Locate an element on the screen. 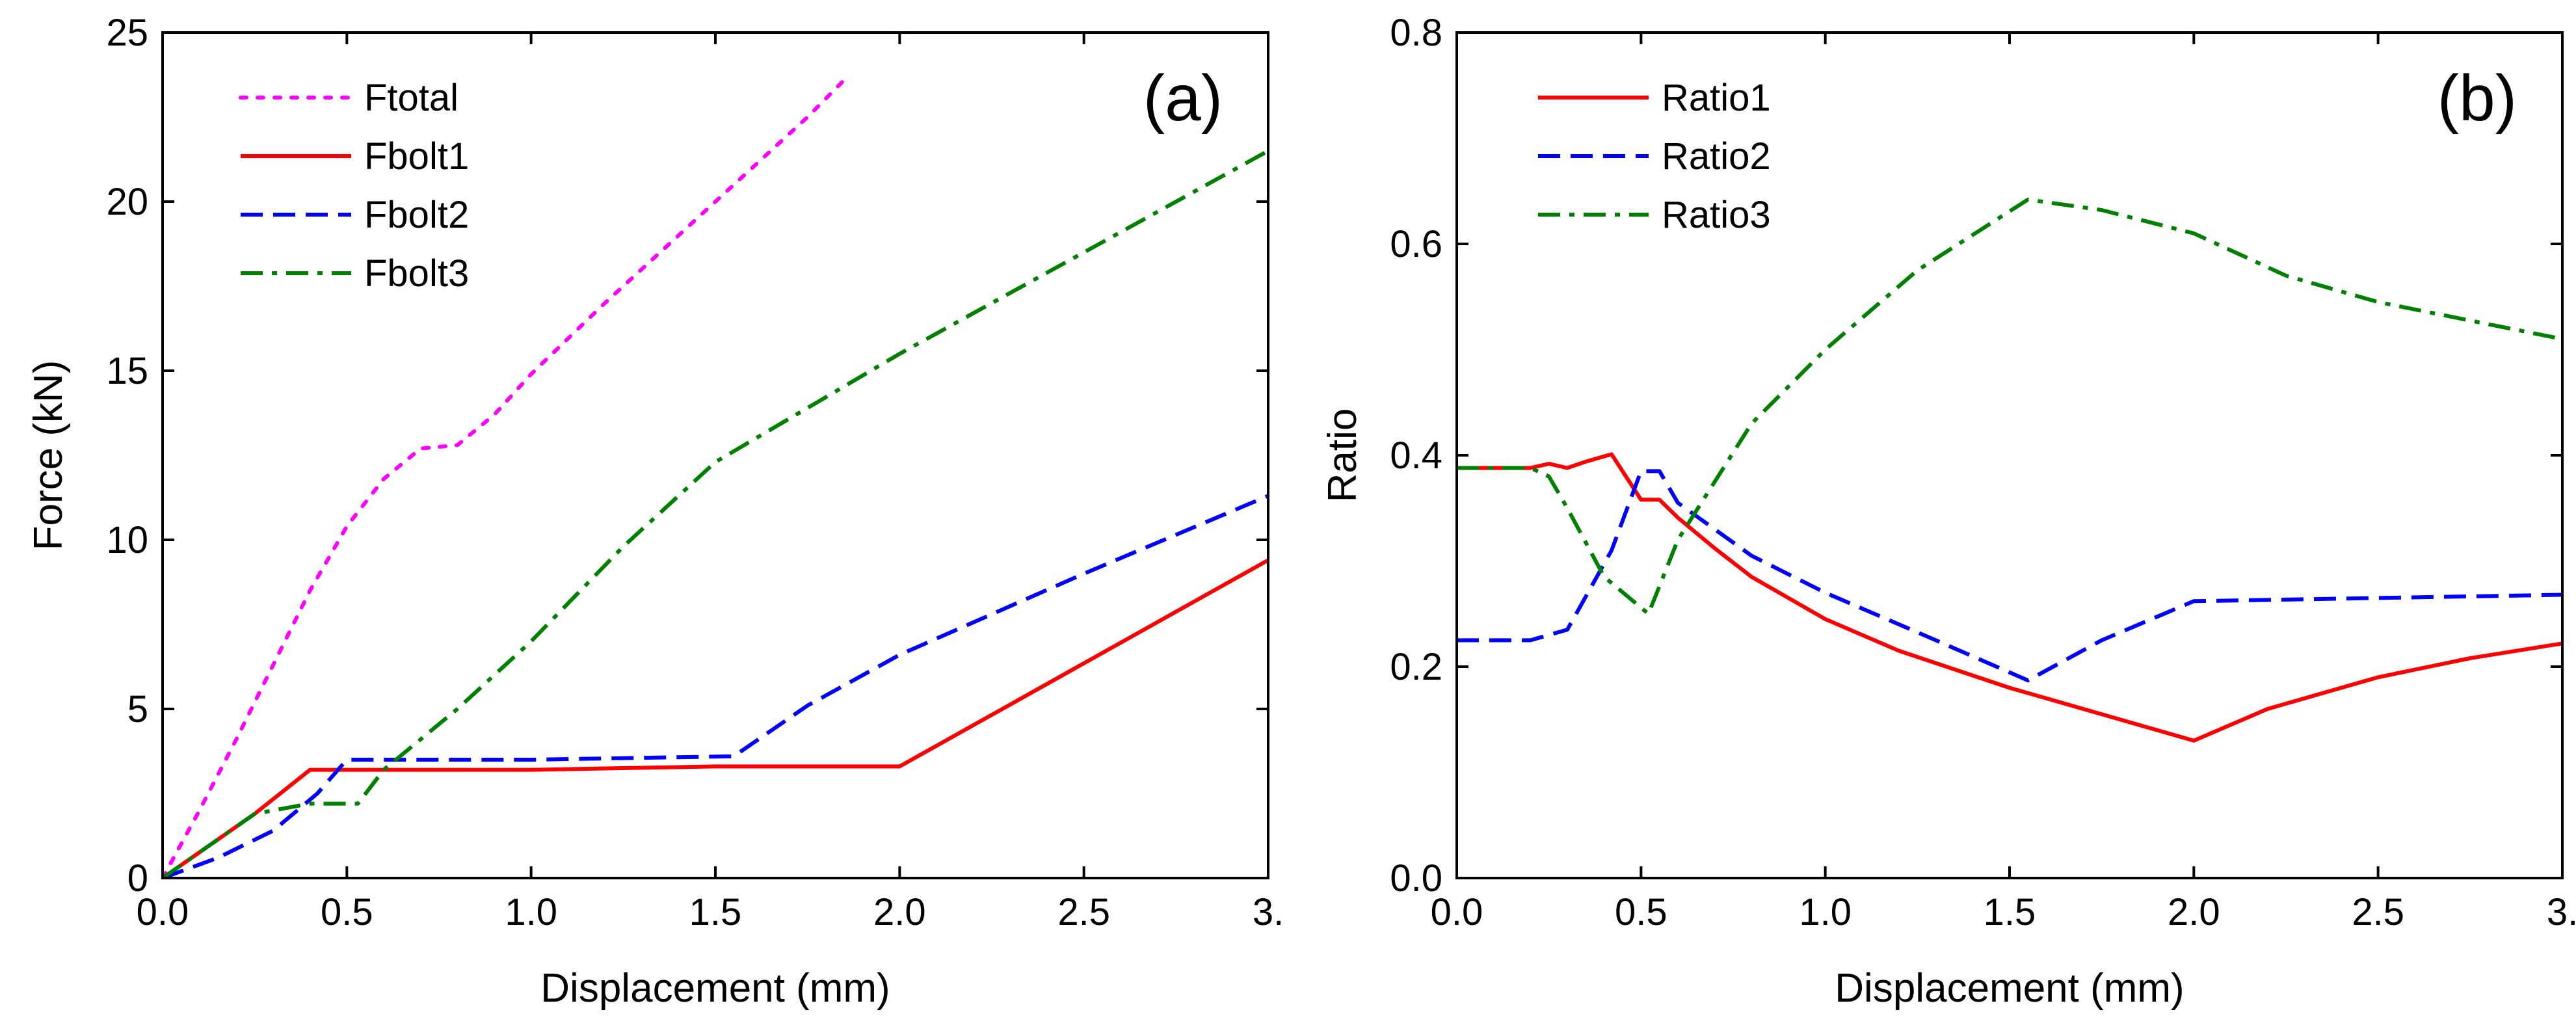 The image size is (2576, 1027). y-tick-label: 0.0 is located at coordinates (1416, 879).